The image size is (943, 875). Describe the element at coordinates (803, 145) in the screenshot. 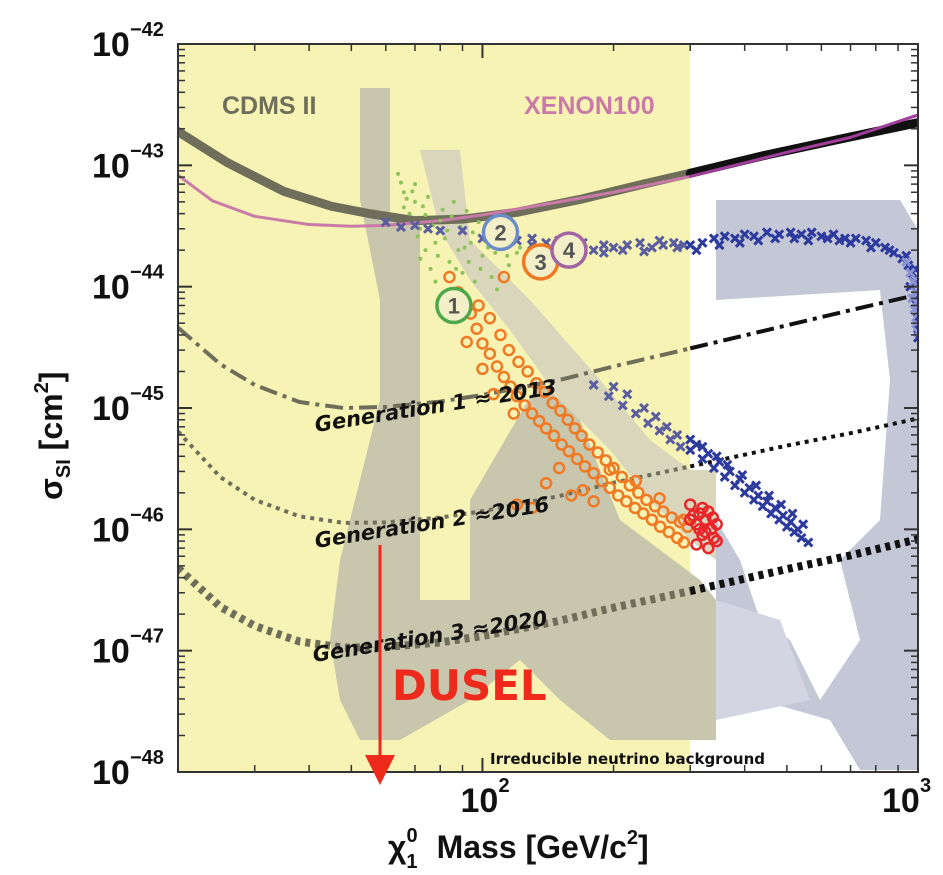

I see `curve-1-beyond` at that location.